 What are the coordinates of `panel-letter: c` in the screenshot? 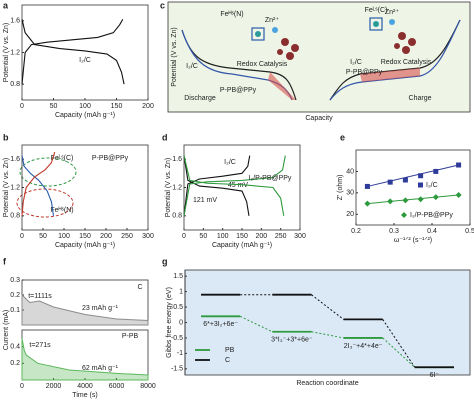 It's located at (162, 5).